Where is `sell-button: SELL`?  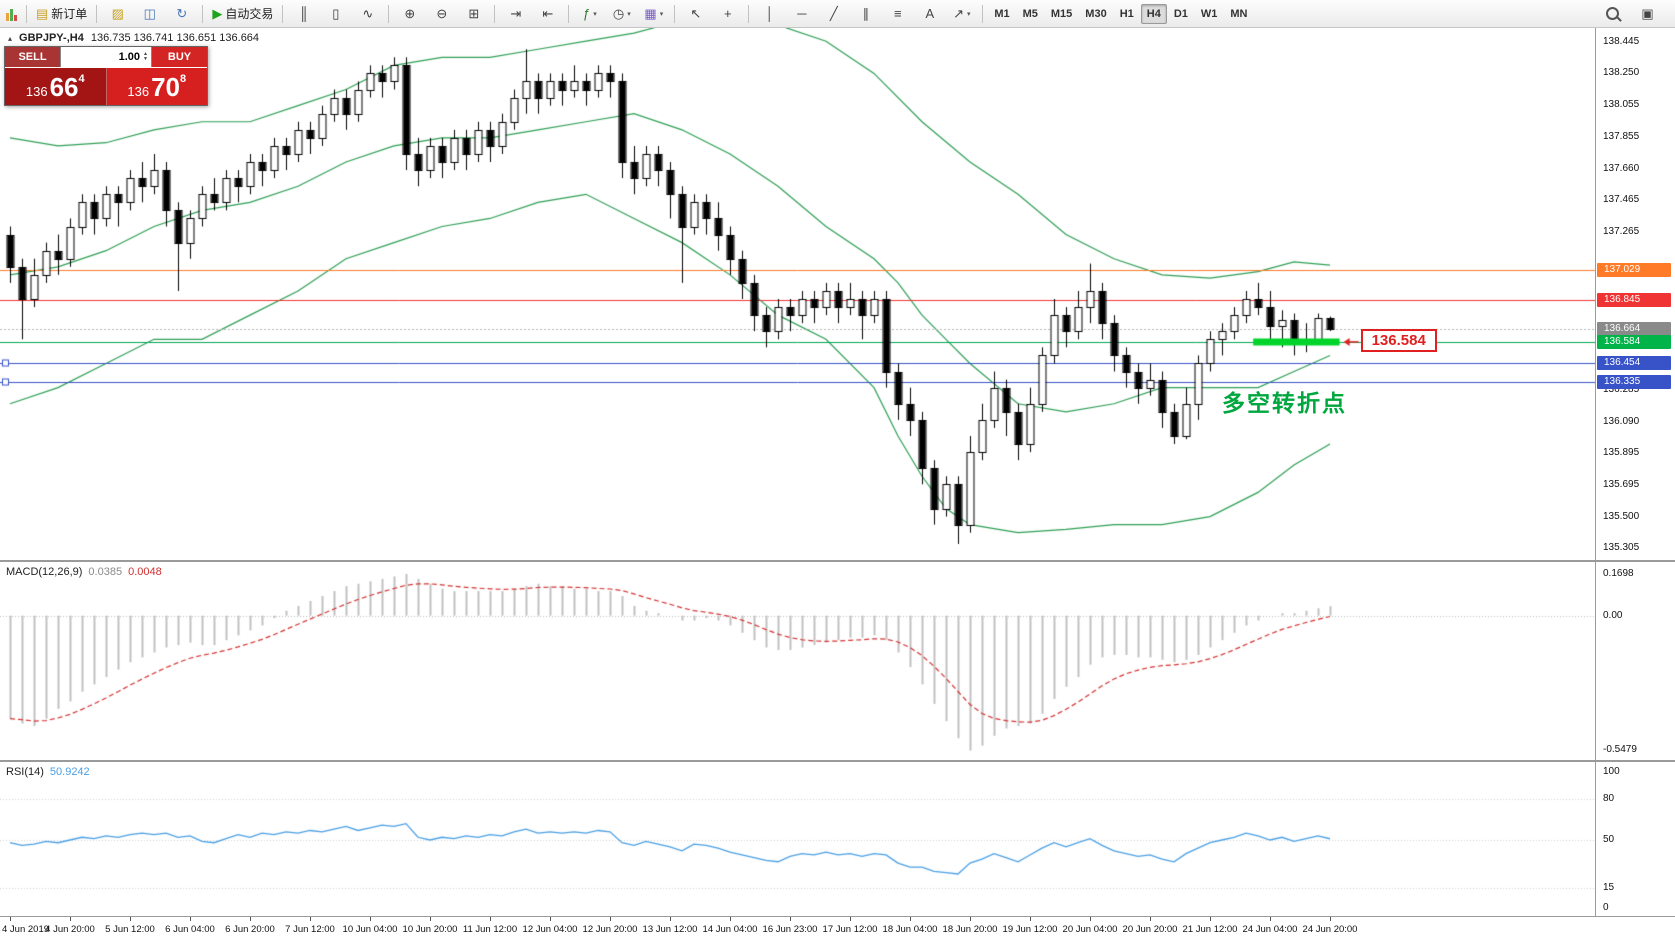 sell-button: SELL is located at coordinates (32, 57).